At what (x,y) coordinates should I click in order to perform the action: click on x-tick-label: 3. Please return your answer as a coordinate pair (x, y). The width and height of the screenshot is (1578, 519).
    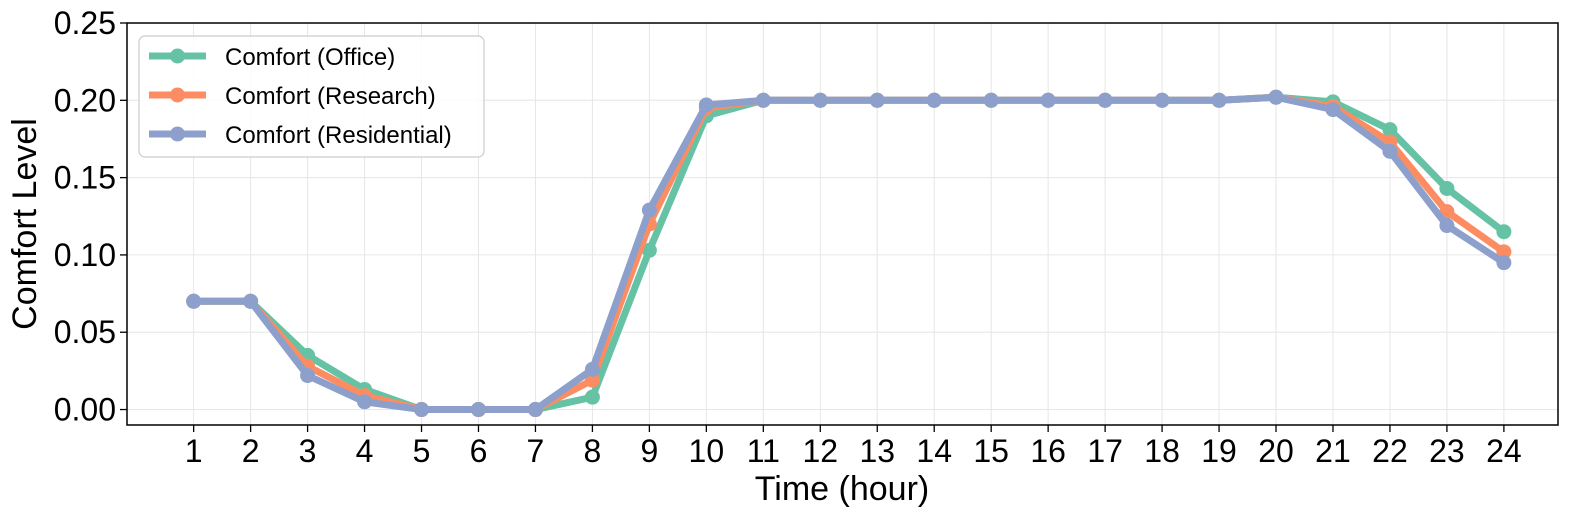
    Looking at the image, I should click on (308, 451).